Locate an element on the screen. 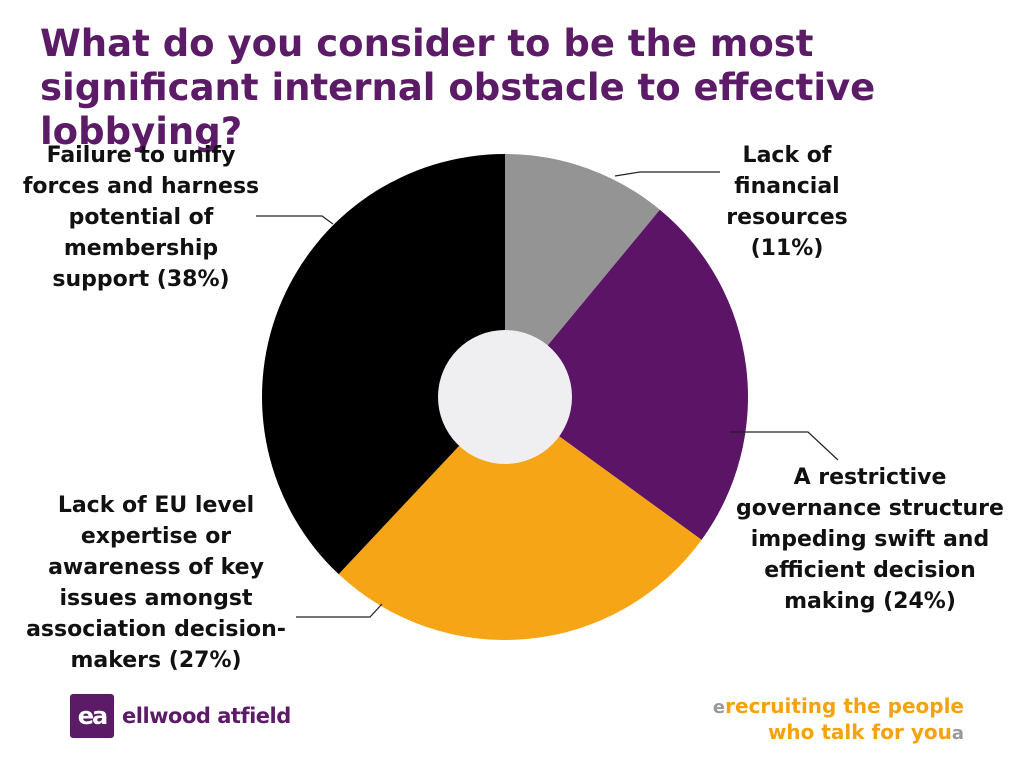 Image resolution: width=1024 pixels, height=768 pixels. leader-line-eu is located at coordinates (339, 610).